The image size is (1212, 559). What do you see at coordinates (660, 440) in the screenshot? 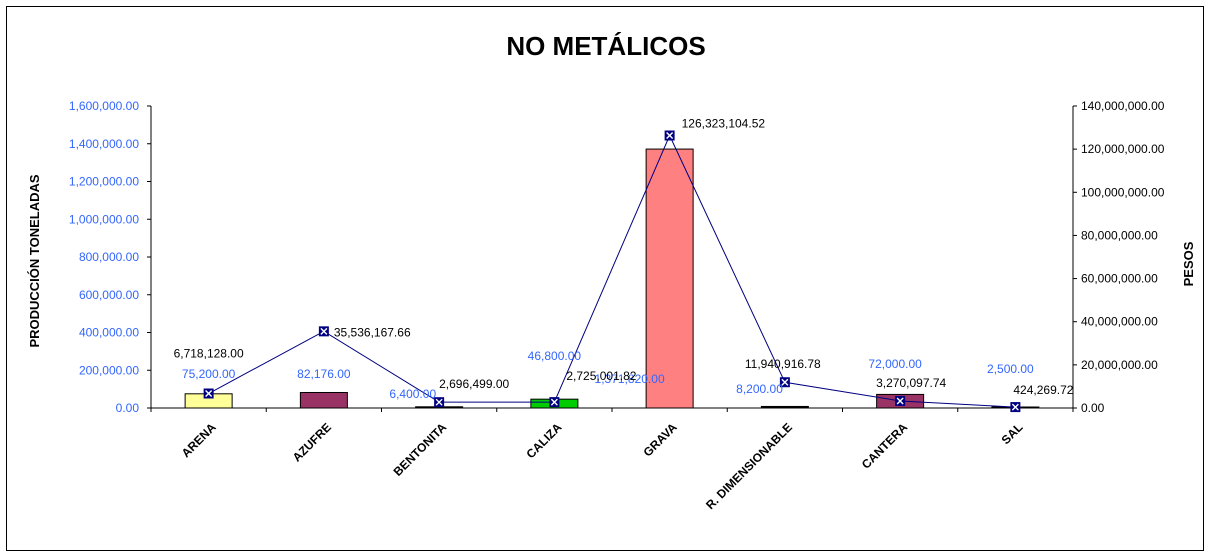
I see `x-category-label: GRAVA` at bounding box center [660, 440].